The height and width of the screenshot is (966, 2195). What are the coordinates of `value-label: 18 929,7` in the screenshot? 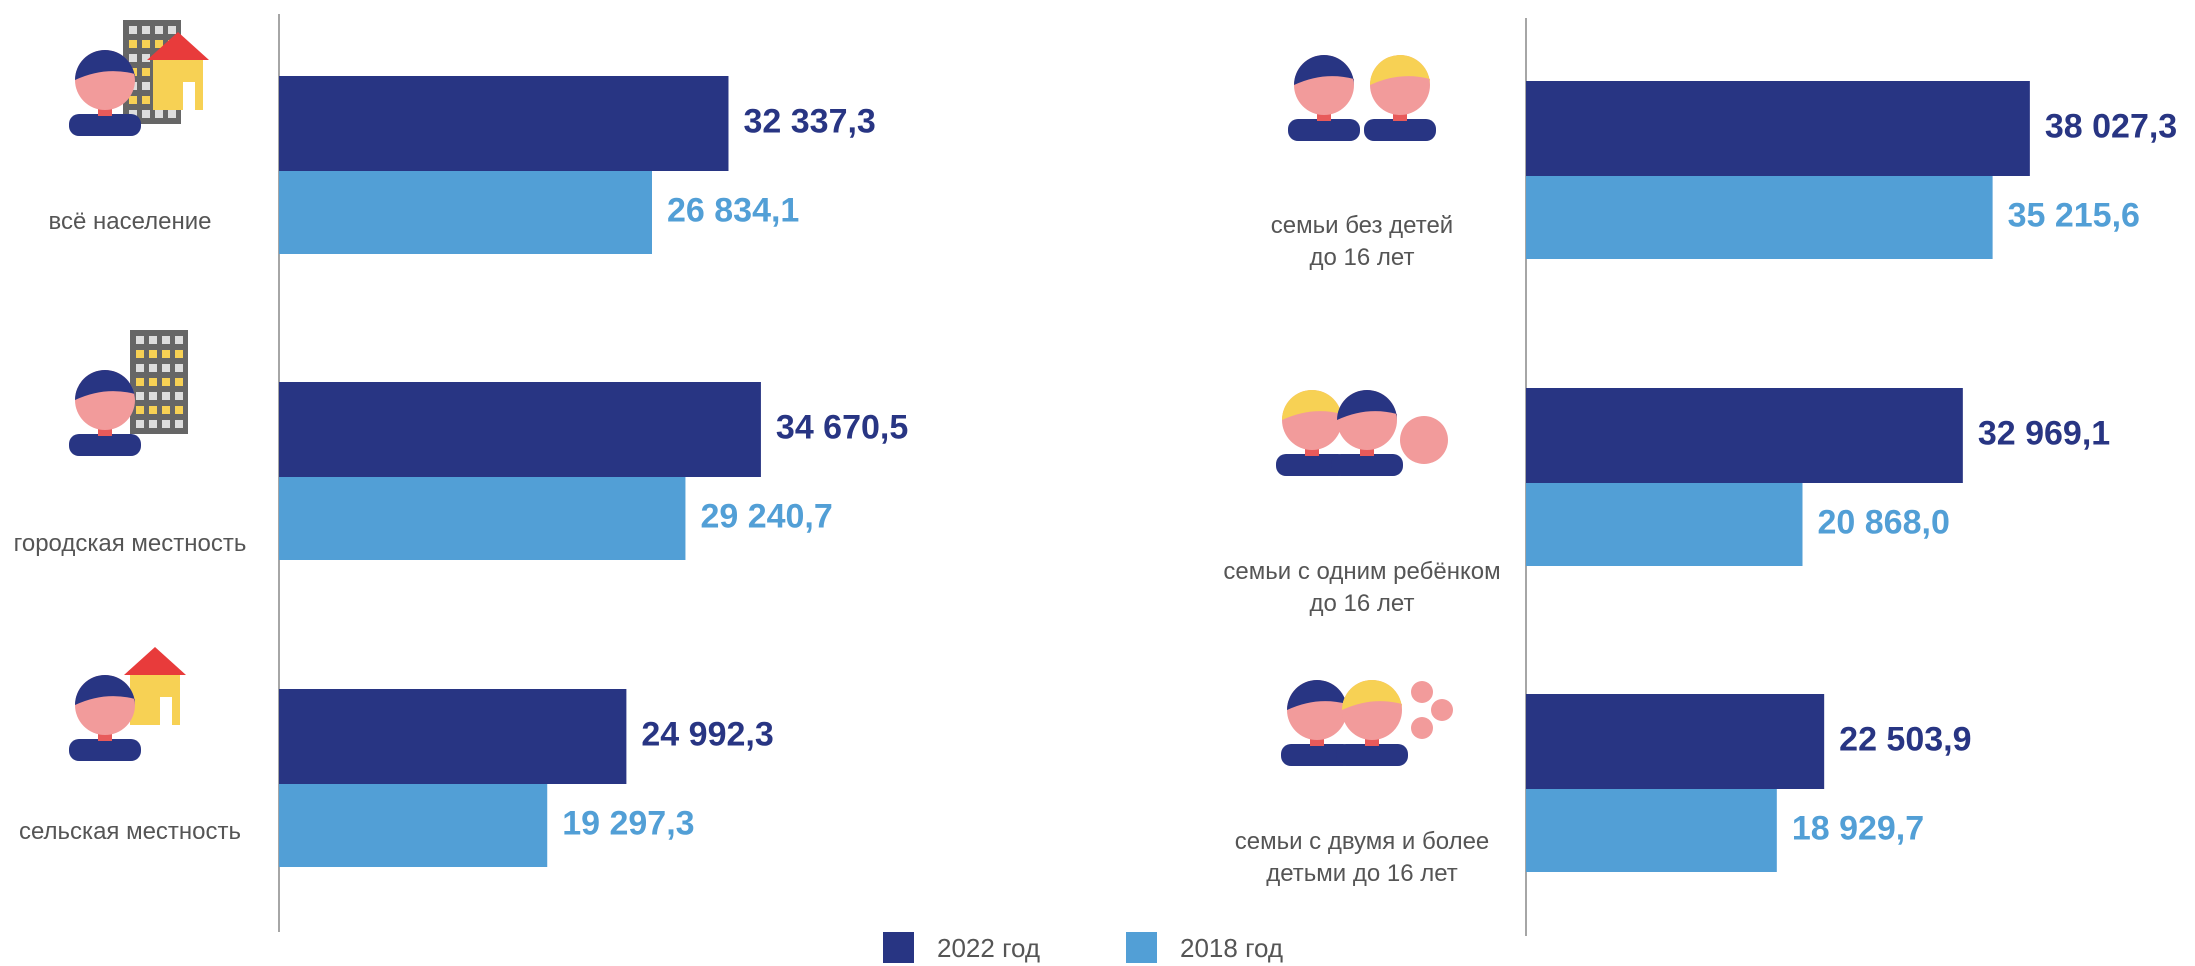 It's located at (1858, 828).